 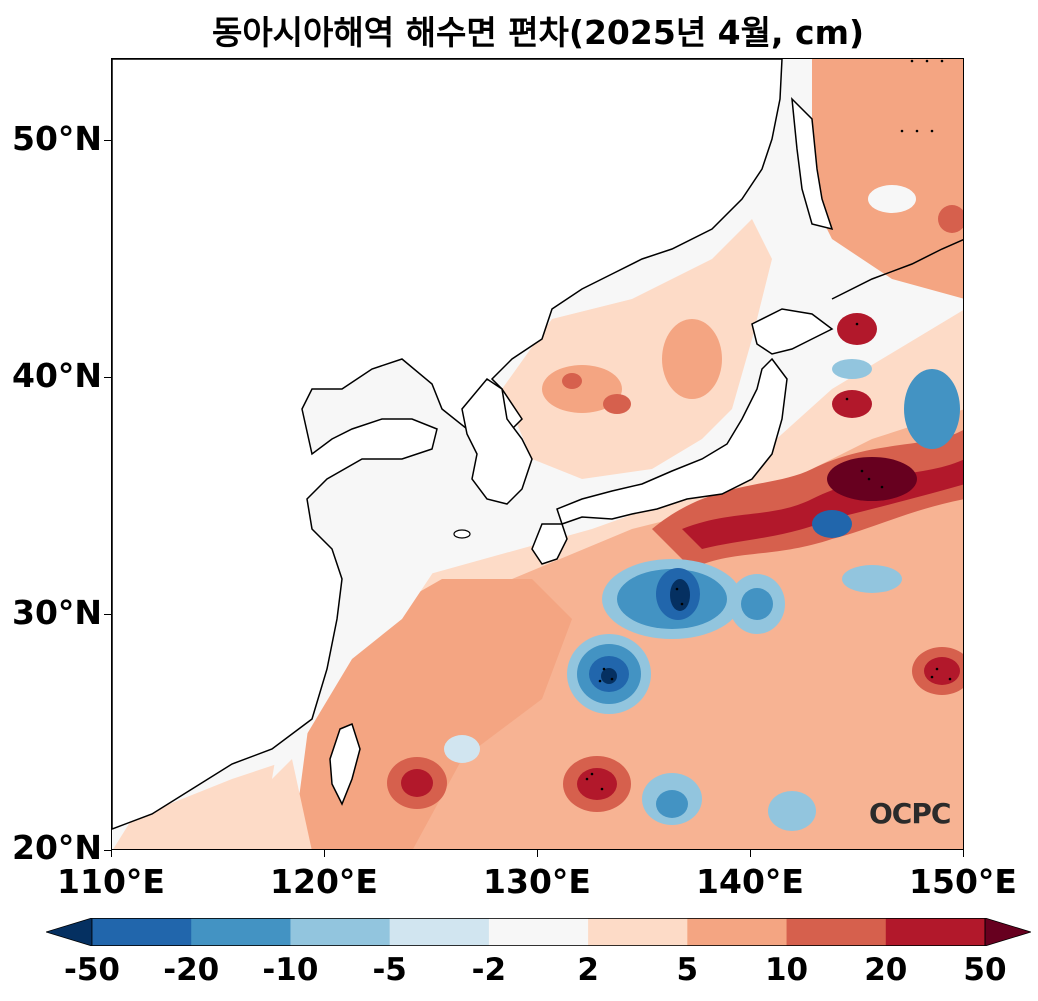 What do you see at coordinates (57, 612) in the screenshot?
I see `lat-label-30n: 30°N` at bounding box center [57, 612].